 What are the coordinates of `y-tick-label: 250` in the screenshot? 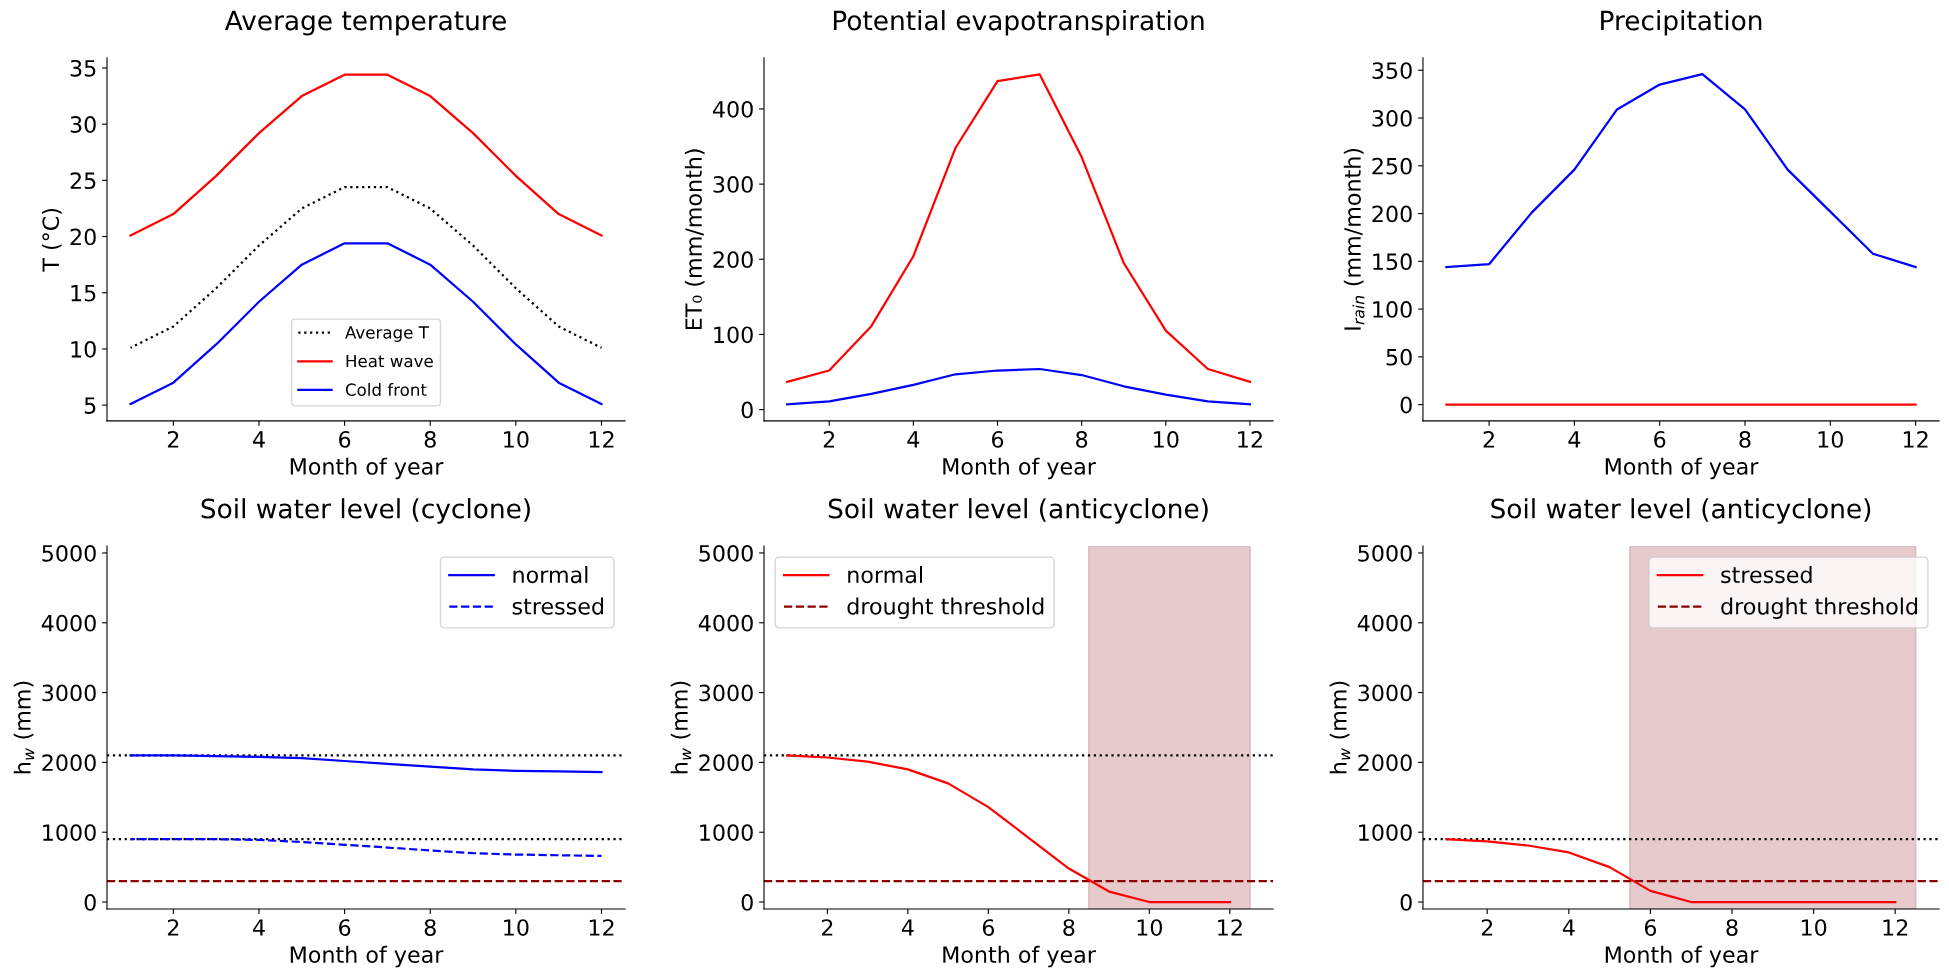 It's located at (1392, 166).